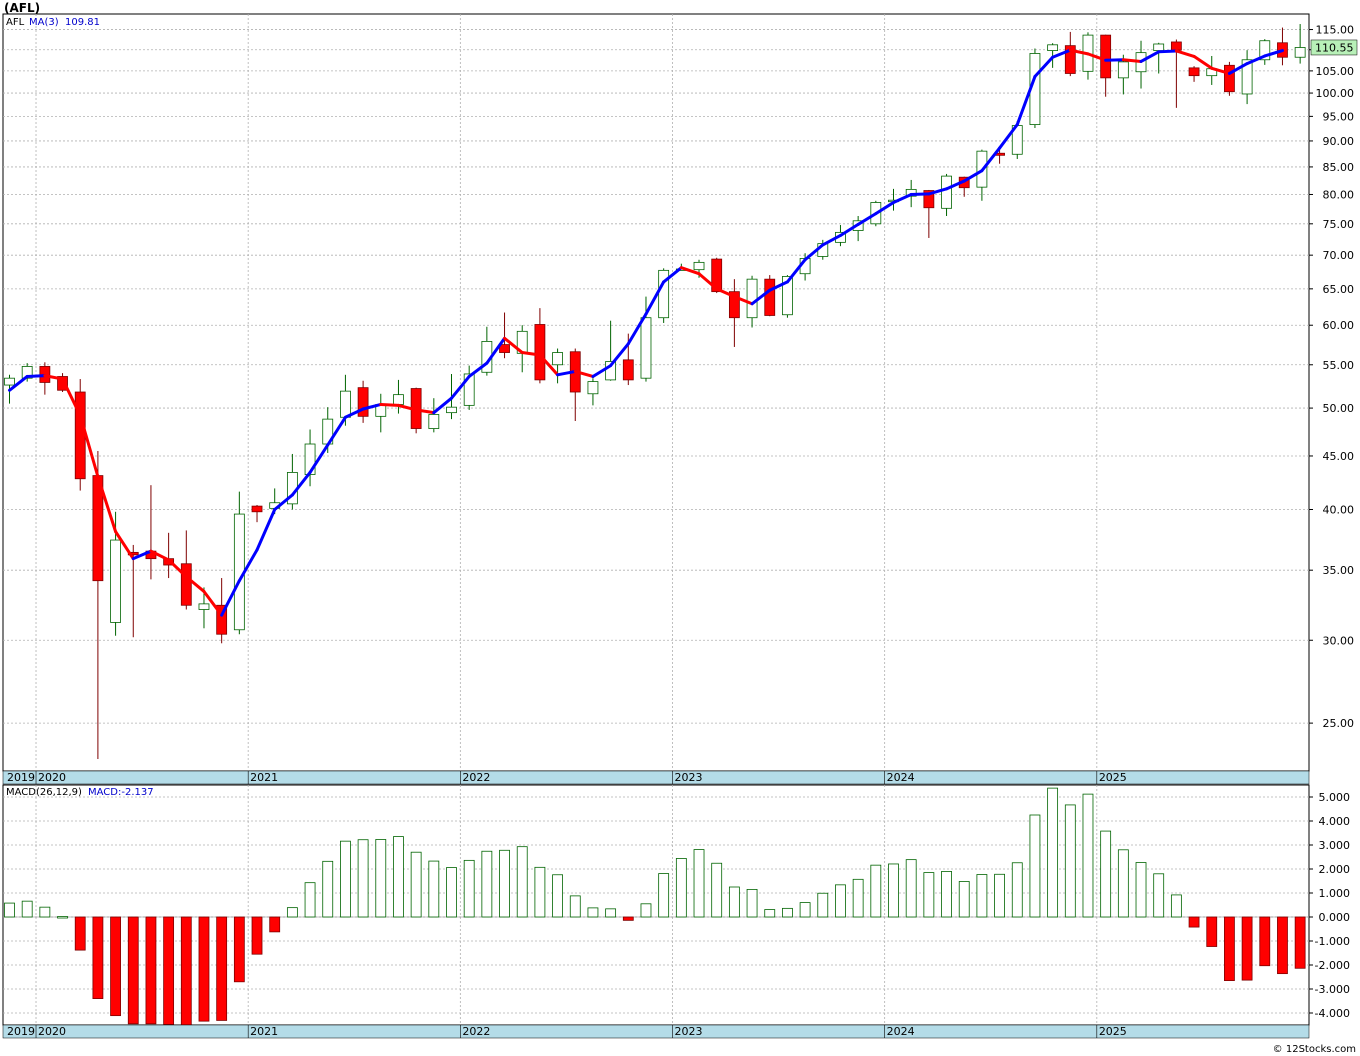 This screenshot has width=1360, height=1056. Describe the element at coordinates (1113, 1031) in the screenshot. I see `time-label: 2025` at that location.